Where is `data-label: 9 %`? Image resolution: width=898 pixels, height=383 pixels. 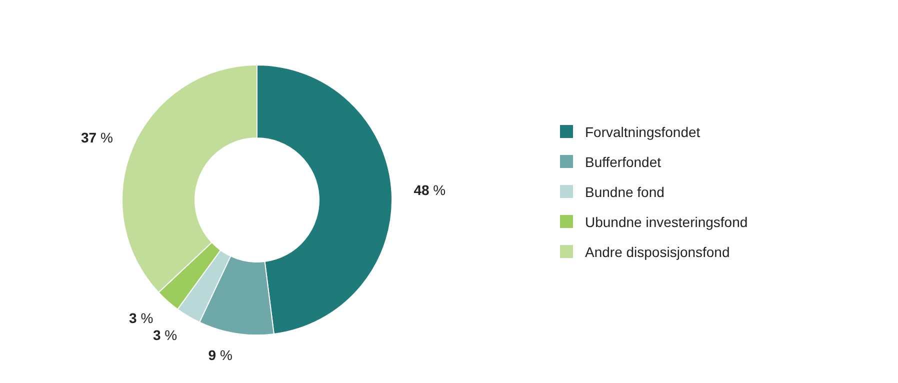 data-label: 9 % is located at coordinates (220, 355).